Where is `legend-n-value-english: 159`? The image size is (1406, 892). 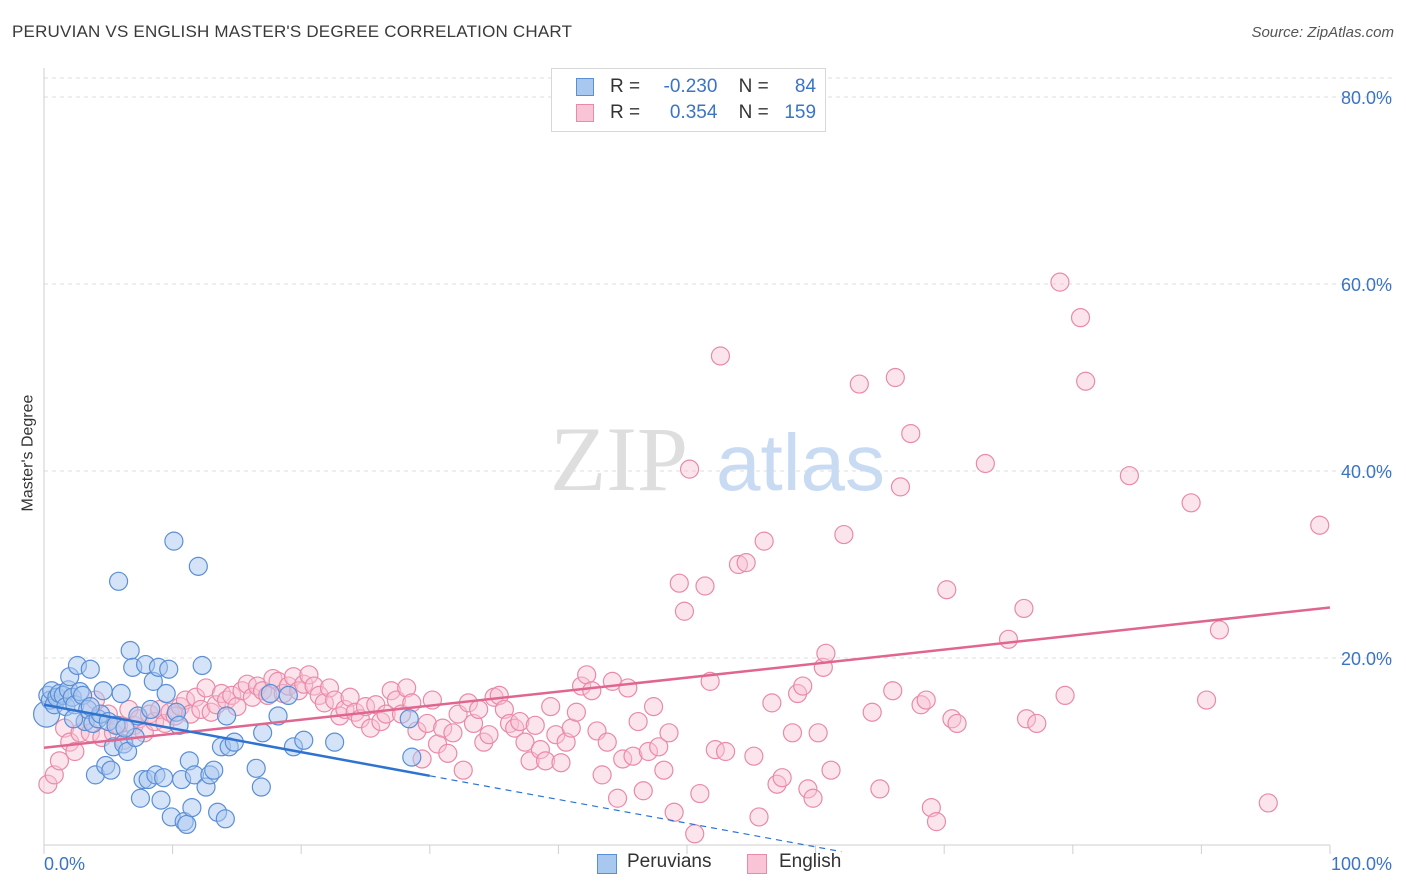
legend-n-value-english: 159 is located at coordinates (800, 112).